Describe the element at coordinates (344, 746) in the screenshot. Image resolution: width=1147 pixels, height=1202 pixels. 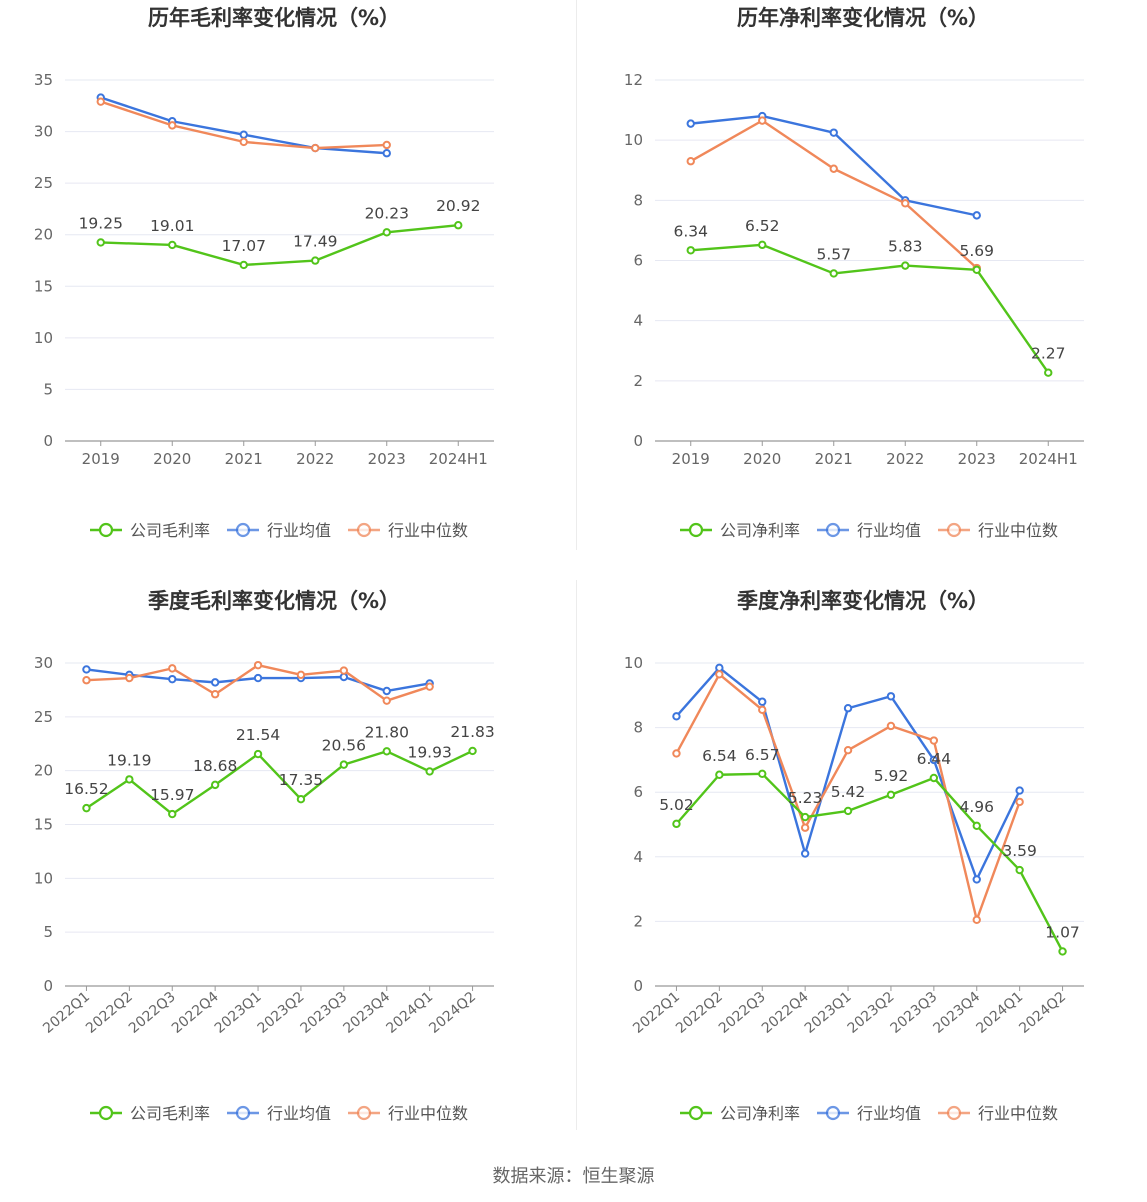
I see `data-label: 20.56` at that location.